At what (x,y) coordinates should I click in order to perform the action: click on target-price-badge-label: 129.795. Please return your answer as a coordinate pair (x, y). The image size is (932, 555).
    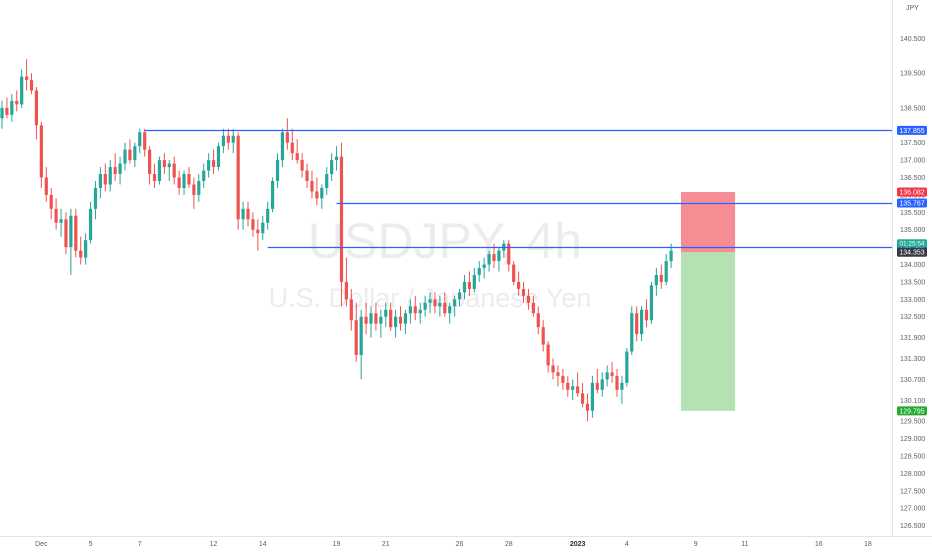
    Looking at the image, I should click on (911, 411).